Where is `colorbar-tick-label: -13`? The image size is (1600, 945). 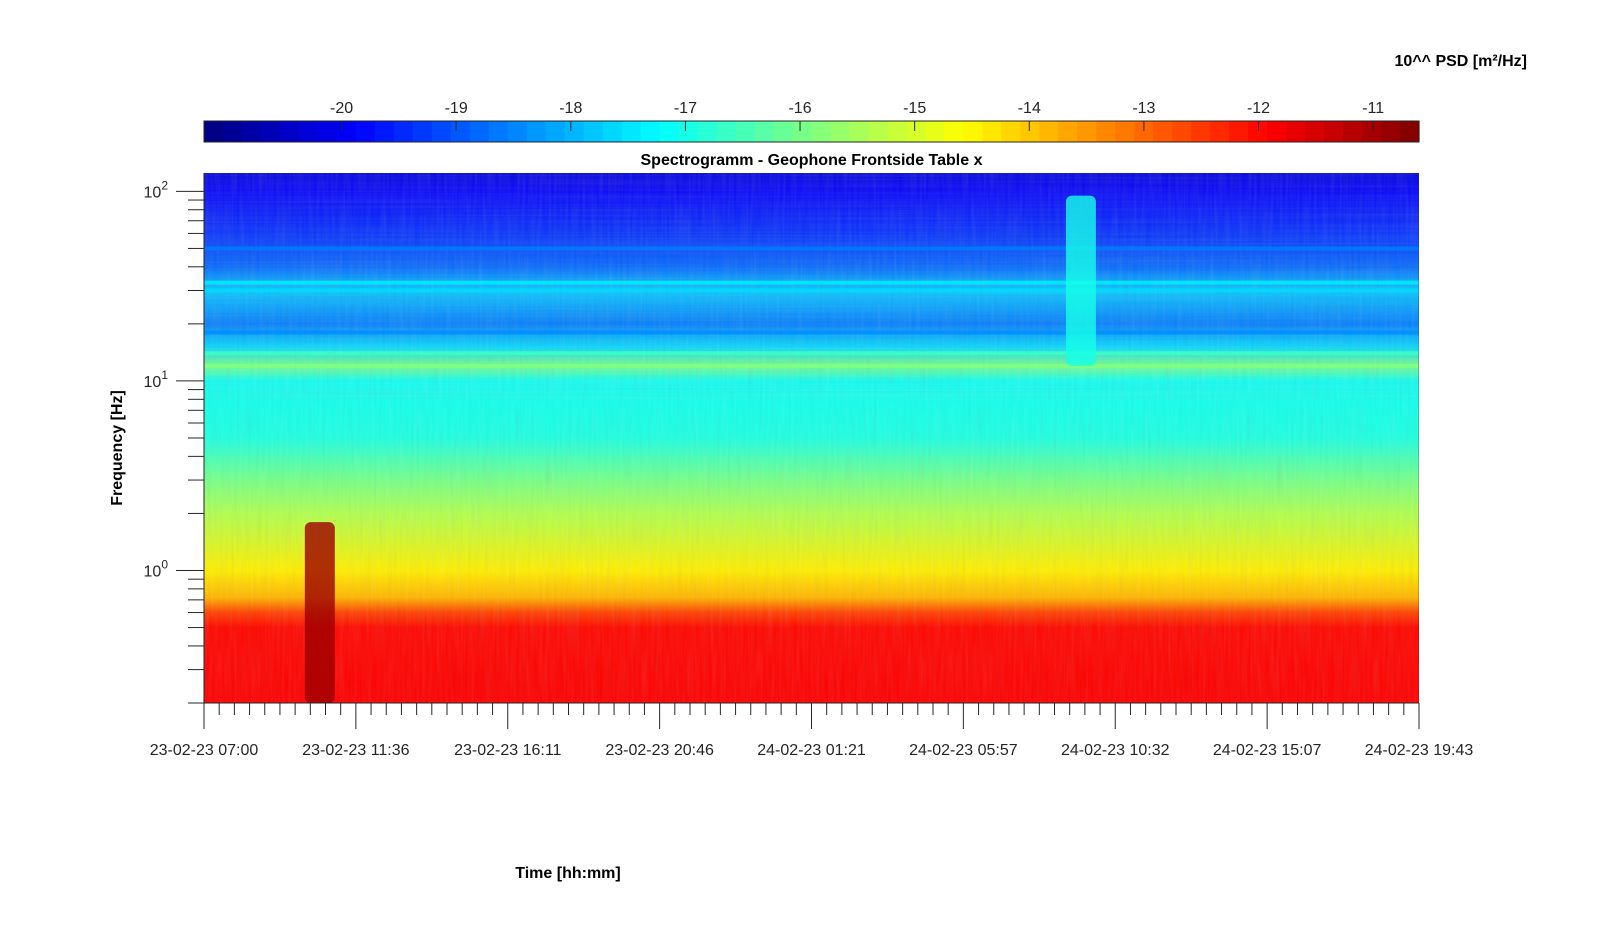
colorbar-tick-label: -13 is located at coordinates (1143, 108).